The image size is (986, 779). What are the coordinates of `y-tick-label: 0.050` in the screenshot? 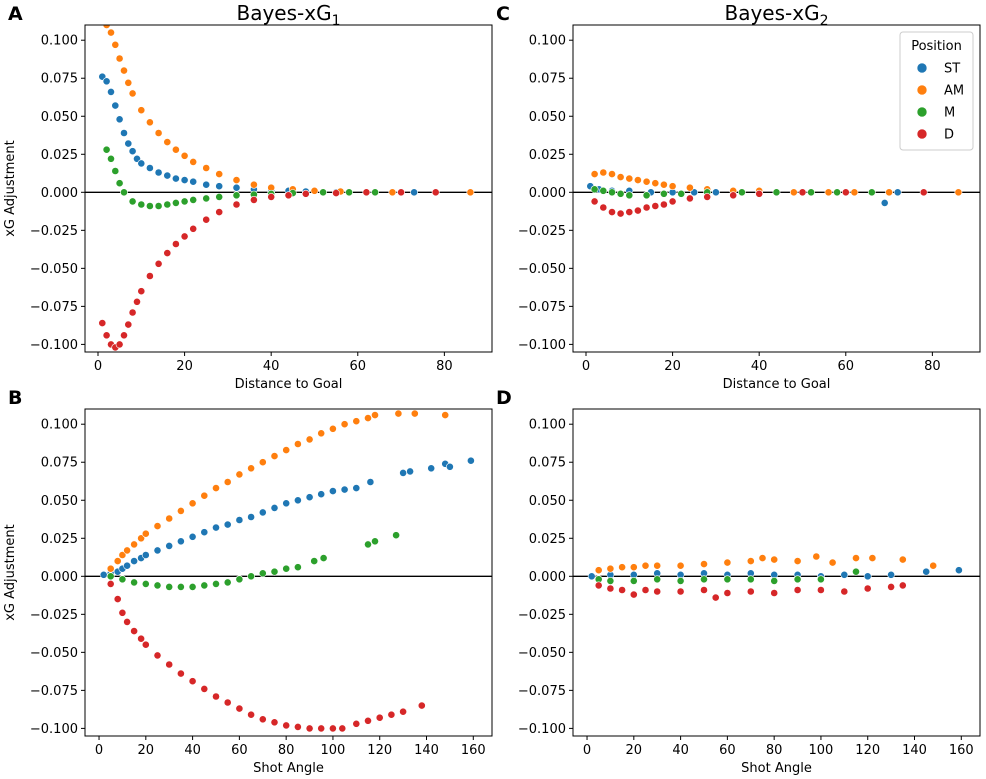 It's located at (59, 501).